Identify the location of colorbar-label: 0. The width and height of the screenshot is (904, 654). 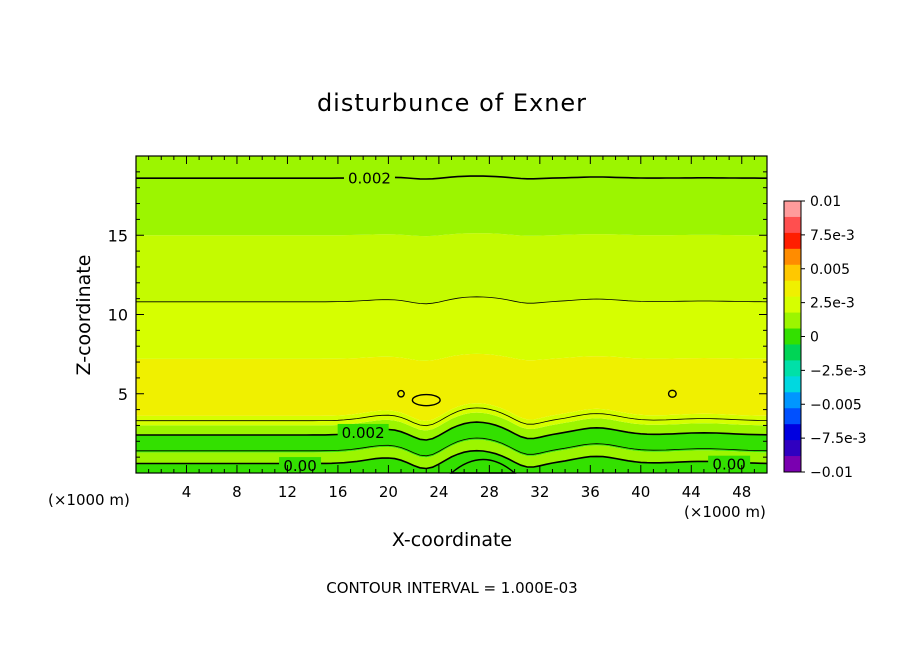
(814, 338).